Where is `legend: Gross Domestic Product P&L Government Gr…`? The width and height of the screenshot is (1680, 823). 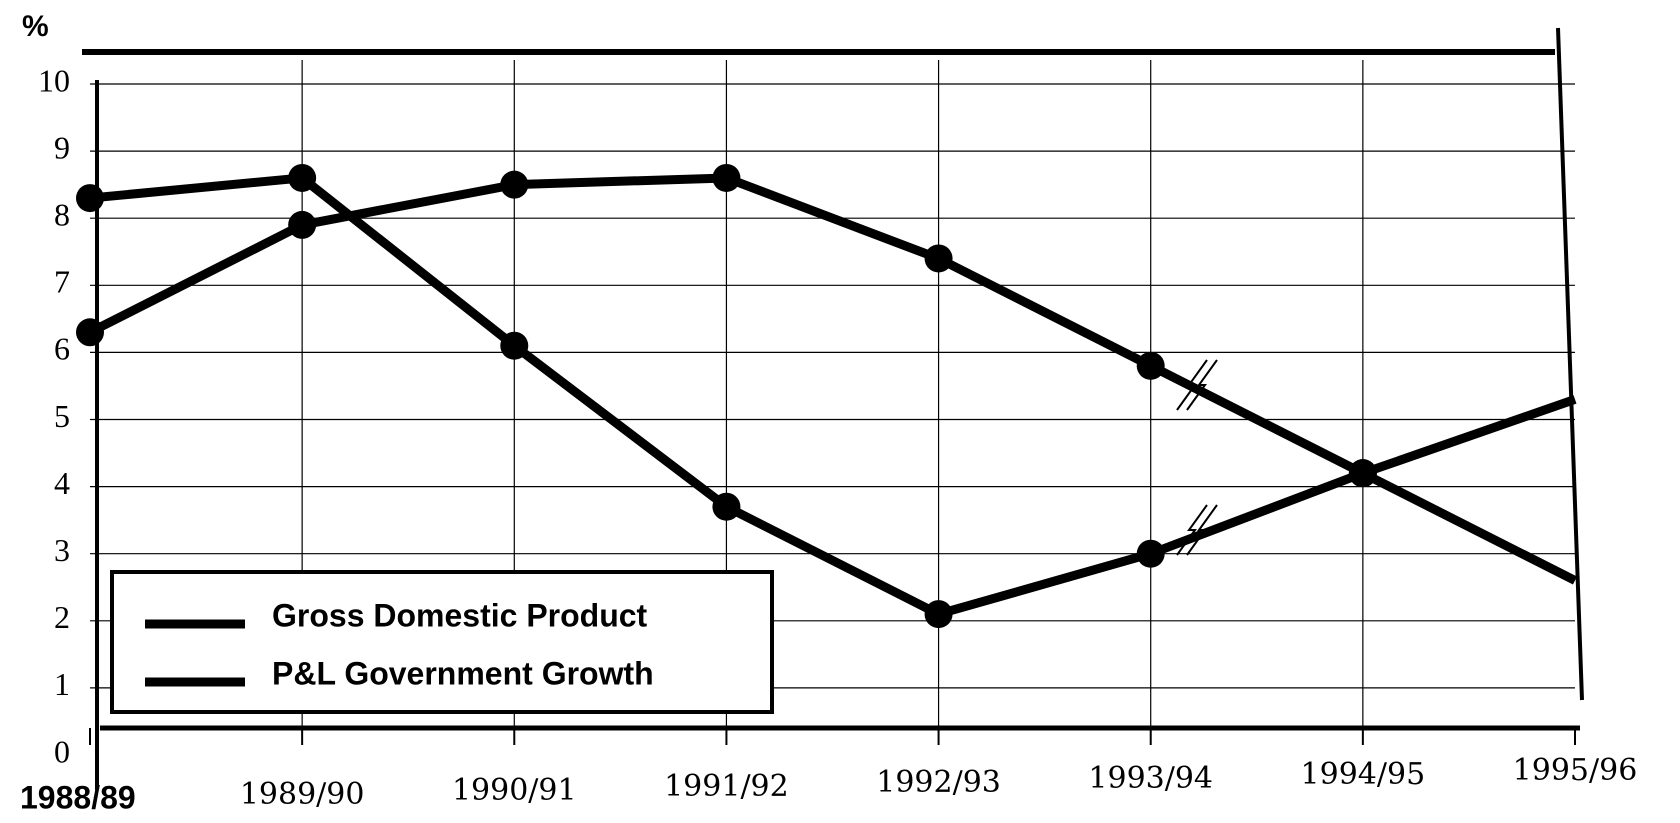
legend: Gross Domestic Product P&L Government Gr… is located at coordinates (442, 642).